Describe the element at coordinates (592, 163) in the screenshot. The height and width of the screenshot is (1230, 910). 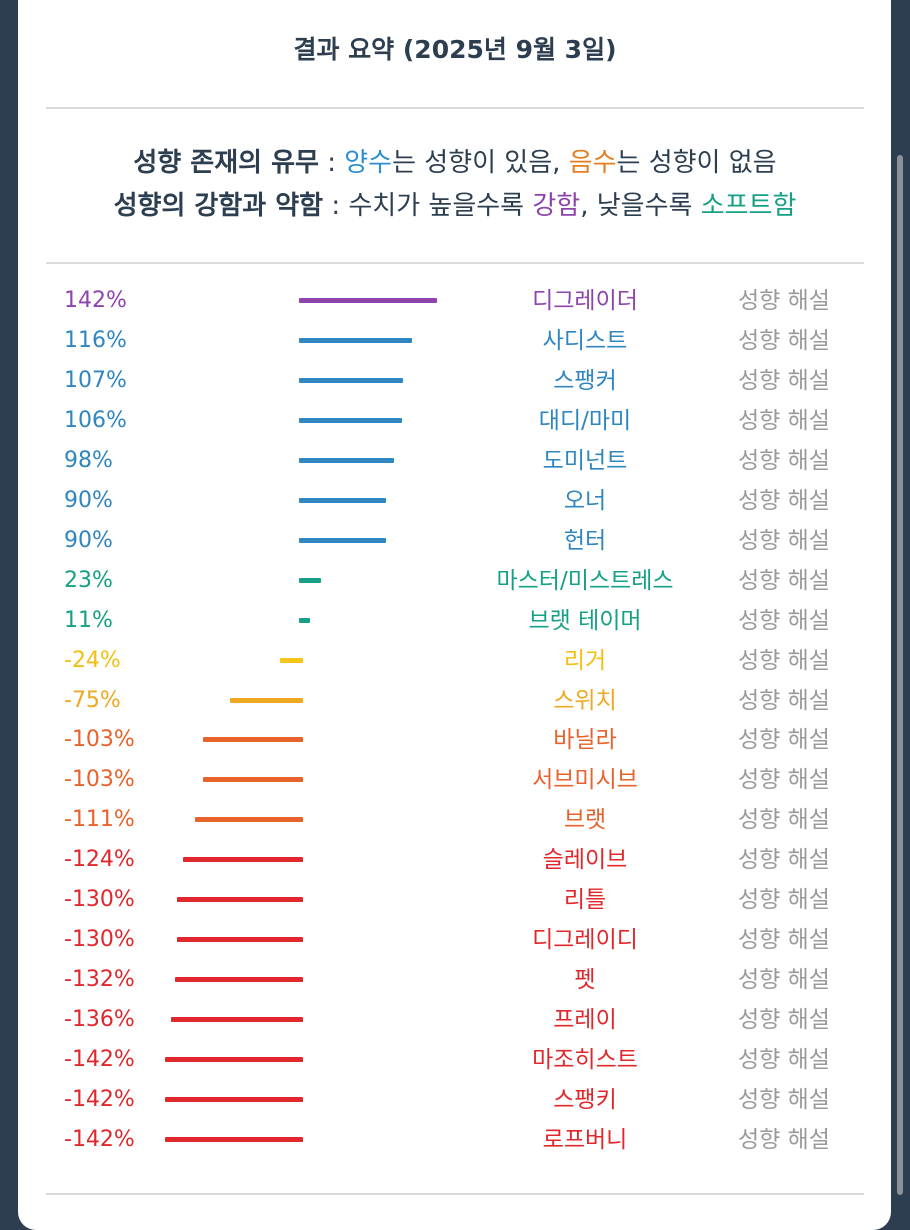
I see `legend-negative-word: 음수` at that location.